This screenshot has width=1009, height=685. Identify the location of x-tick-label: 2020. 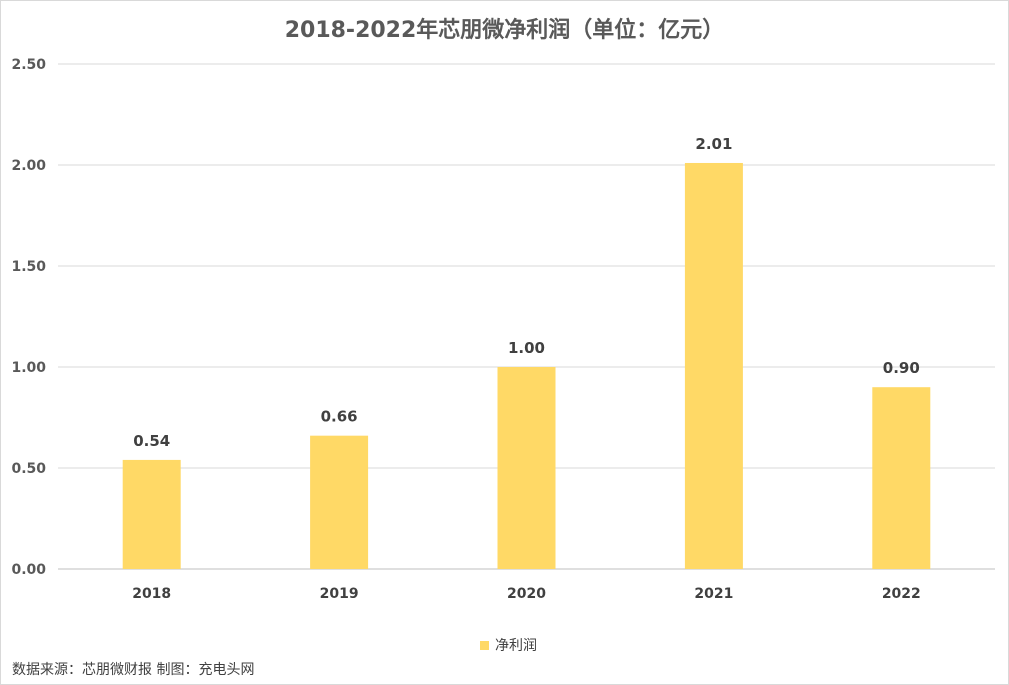
(526, 594).